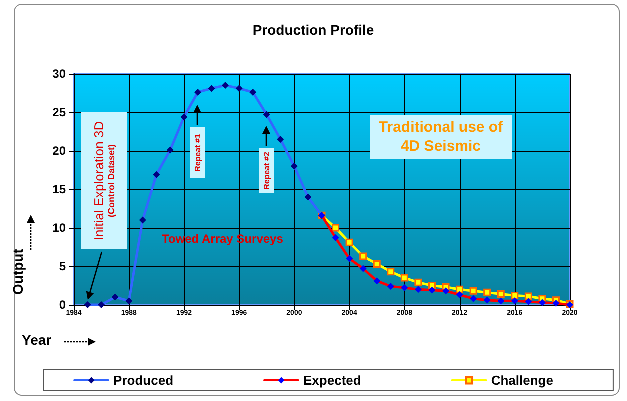  What do you see at coordinates (62, 305) in the screenshot?
I see `y-tick-label: 0` at bounding box center [62, 305].